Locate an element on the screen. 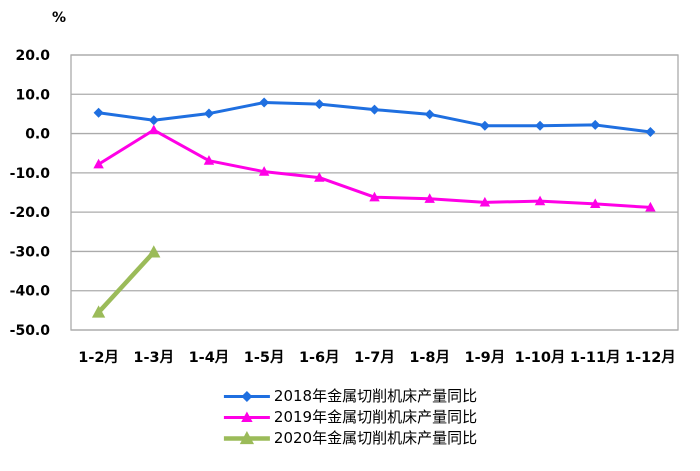 The height and width of the screenshot is (471, 700). x-tick-label: 1-7月 is located at coordinates (374, 357).